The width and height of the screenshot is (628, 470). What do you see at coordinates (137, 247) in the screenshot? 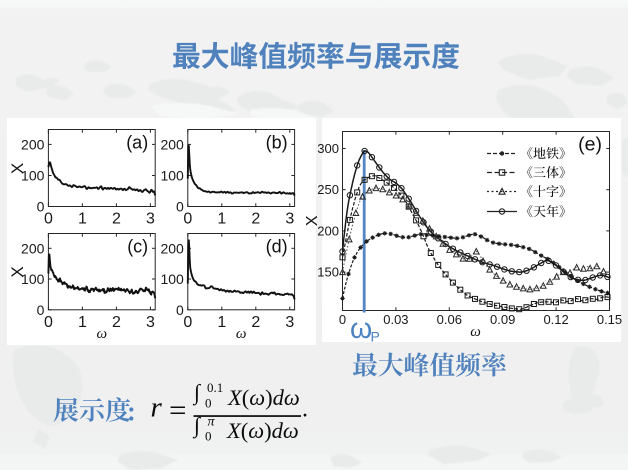
I see `svg-text: (c)` at bounding box center [137, 247].